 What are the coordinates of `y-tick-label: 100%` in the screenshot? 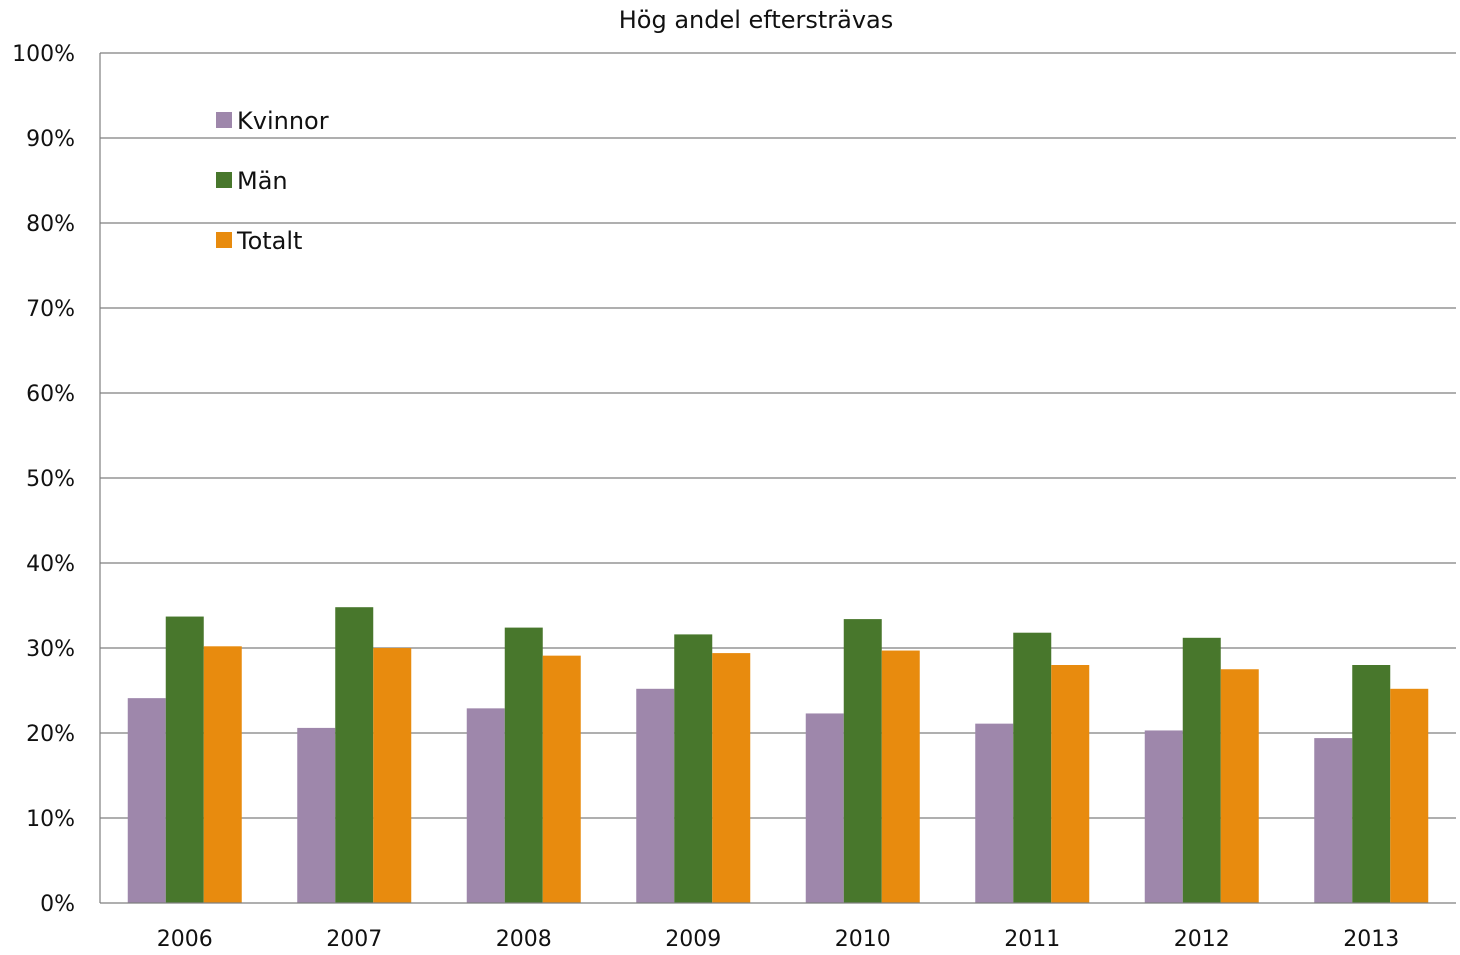 It's located at (43, 54).